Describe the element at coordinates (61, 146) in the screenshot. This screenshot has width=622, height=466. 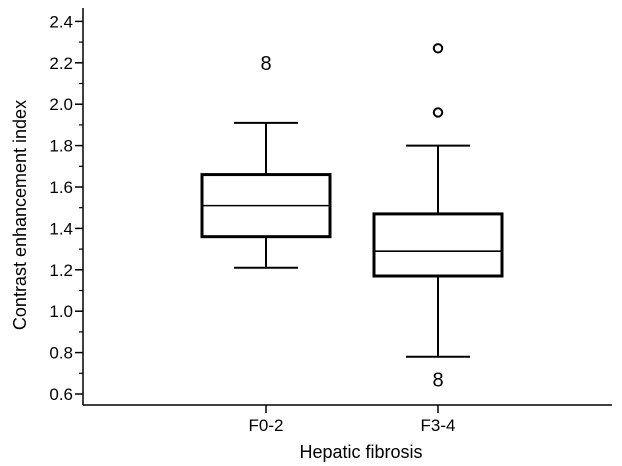
I see `y-tick-label: 1.8` at that location.